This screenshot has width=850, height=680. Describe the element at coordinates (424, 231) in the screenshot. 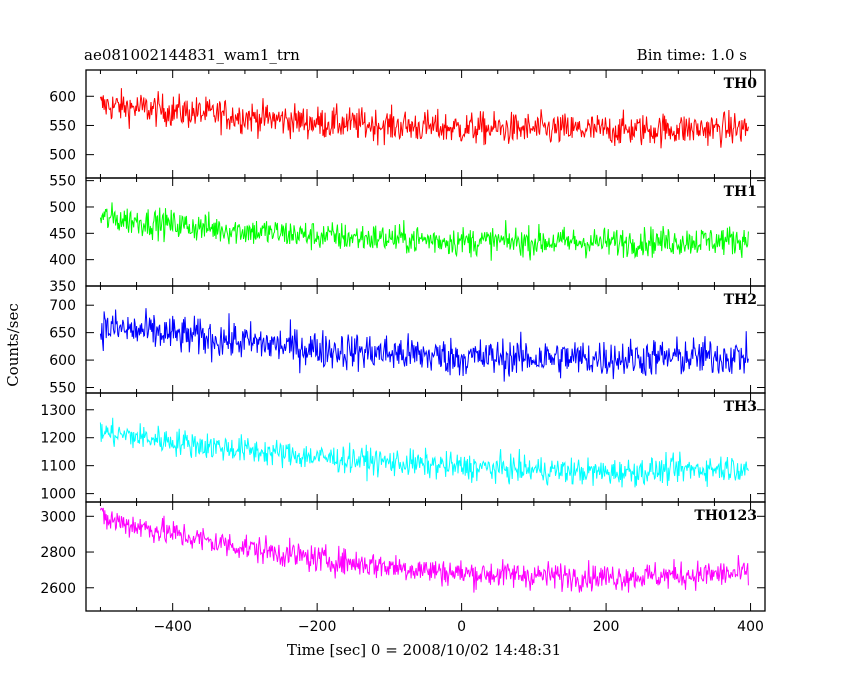

I see `lightcurve-th1` at that location.